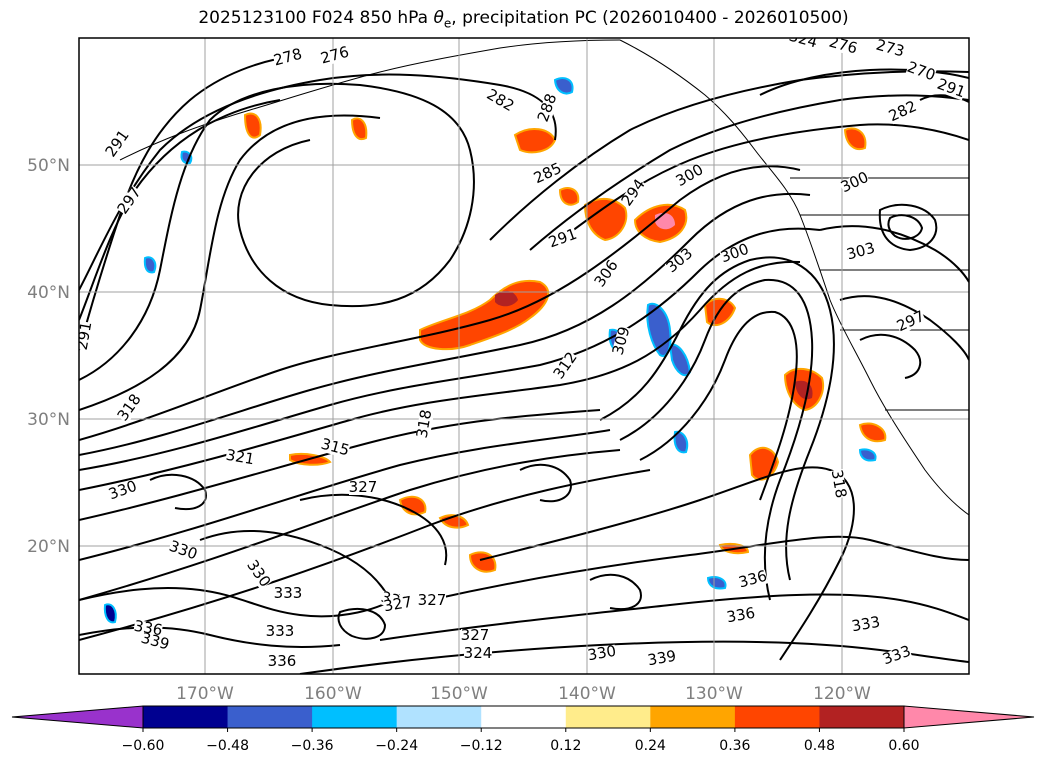  I want to click on colorbar-tick-label: 0.12, so click(565, 746).